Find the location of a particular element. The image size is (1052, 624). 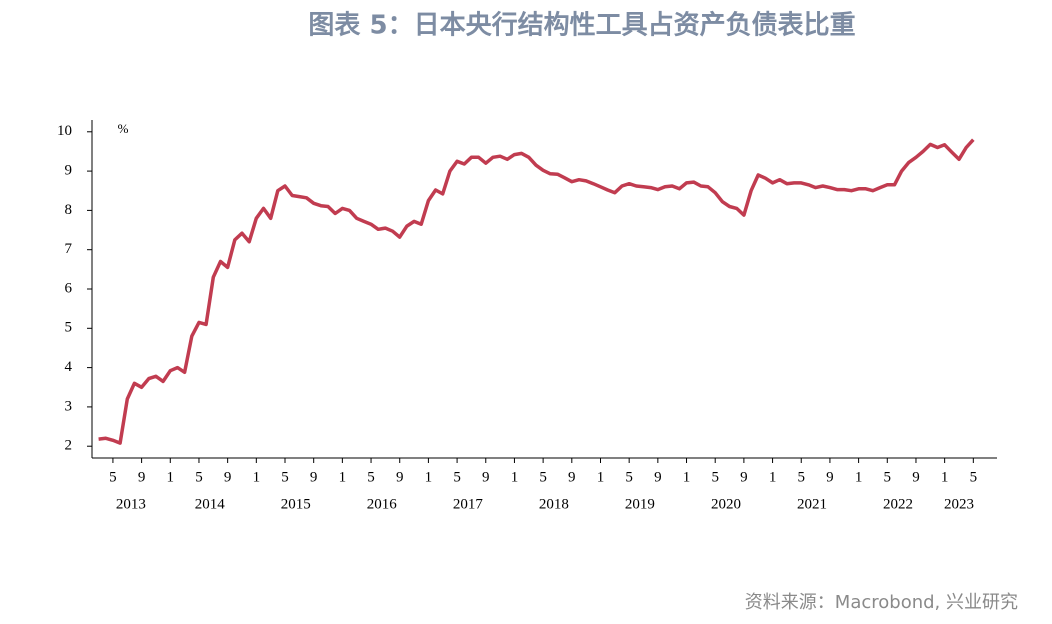

chart-title: 图表 5：日本央行结构性工具占资产负债表比重 is located at coordinates (581, 25).